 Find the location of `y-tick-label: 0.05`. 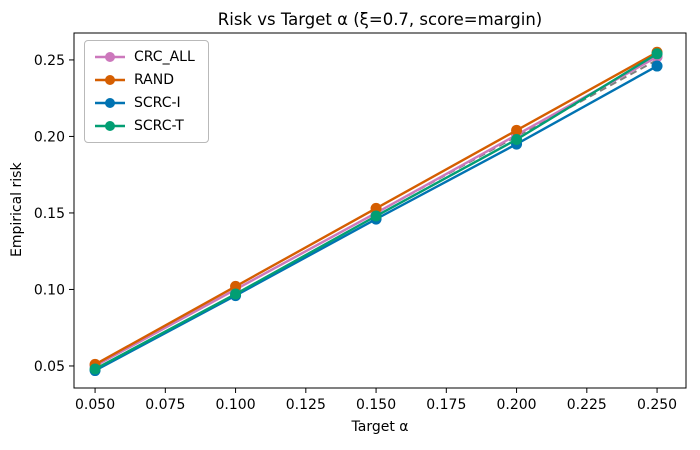

y-tick-label: 0.05 is located at coordinates (49, 367).